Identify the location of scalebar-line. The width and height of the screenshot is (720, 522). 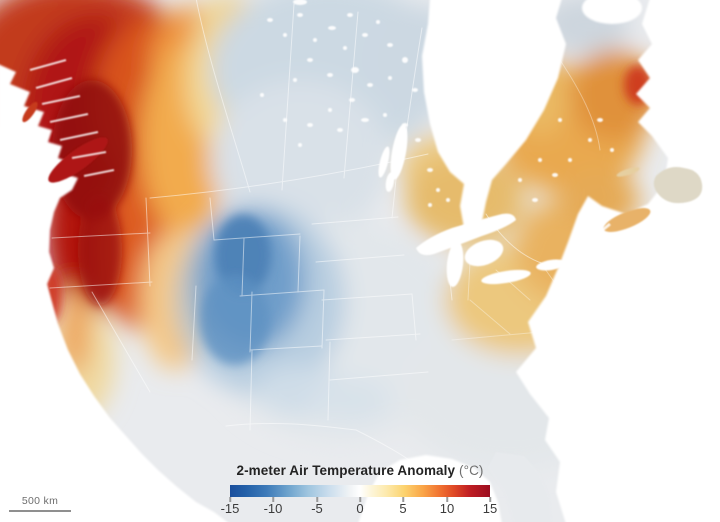
(40, 511).